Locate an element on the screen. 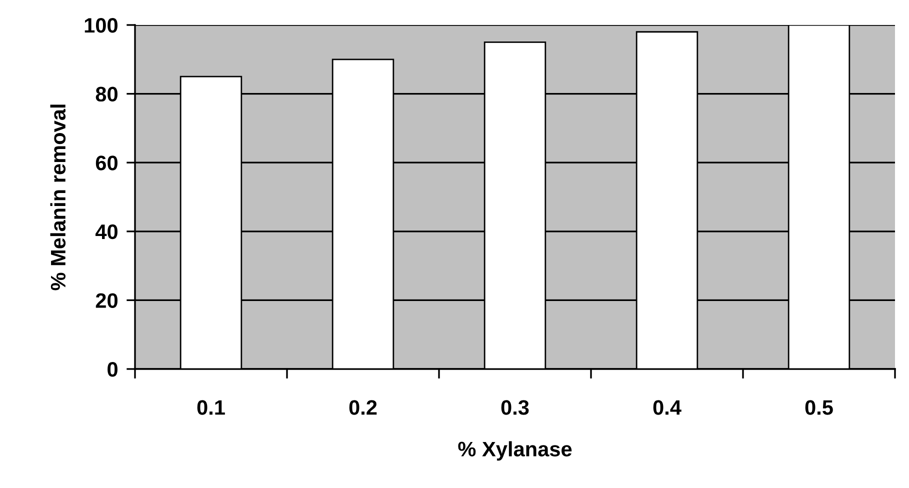  y-tick-label: 40 is located at coordinates (106, 232).